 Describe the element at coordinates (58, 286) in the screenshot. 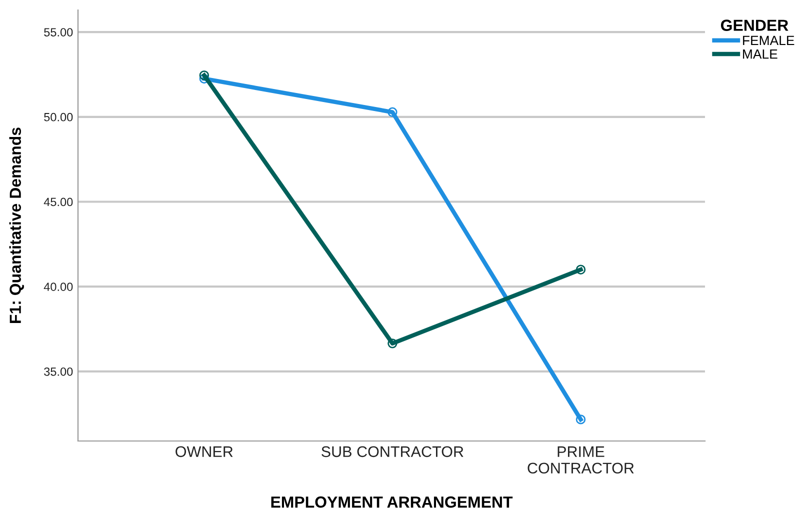

I see `y-tick-label: 40.00` at that location.